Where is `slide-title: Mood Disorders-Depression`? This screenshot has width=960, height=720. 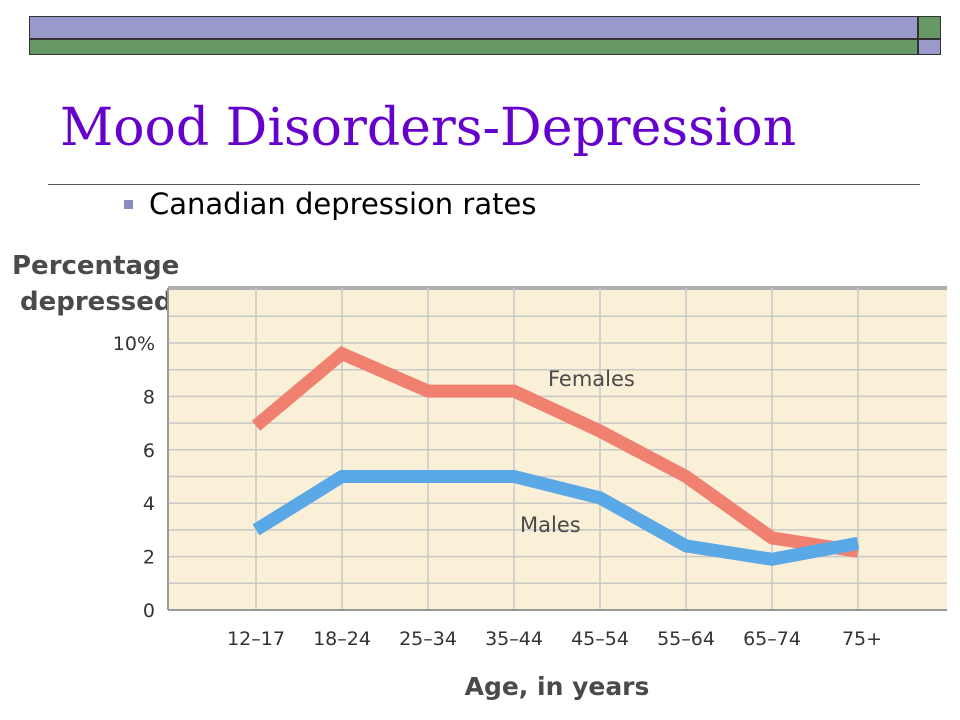
slide-title: Mood Disorders-Depression is located at coordinates (428, 128).